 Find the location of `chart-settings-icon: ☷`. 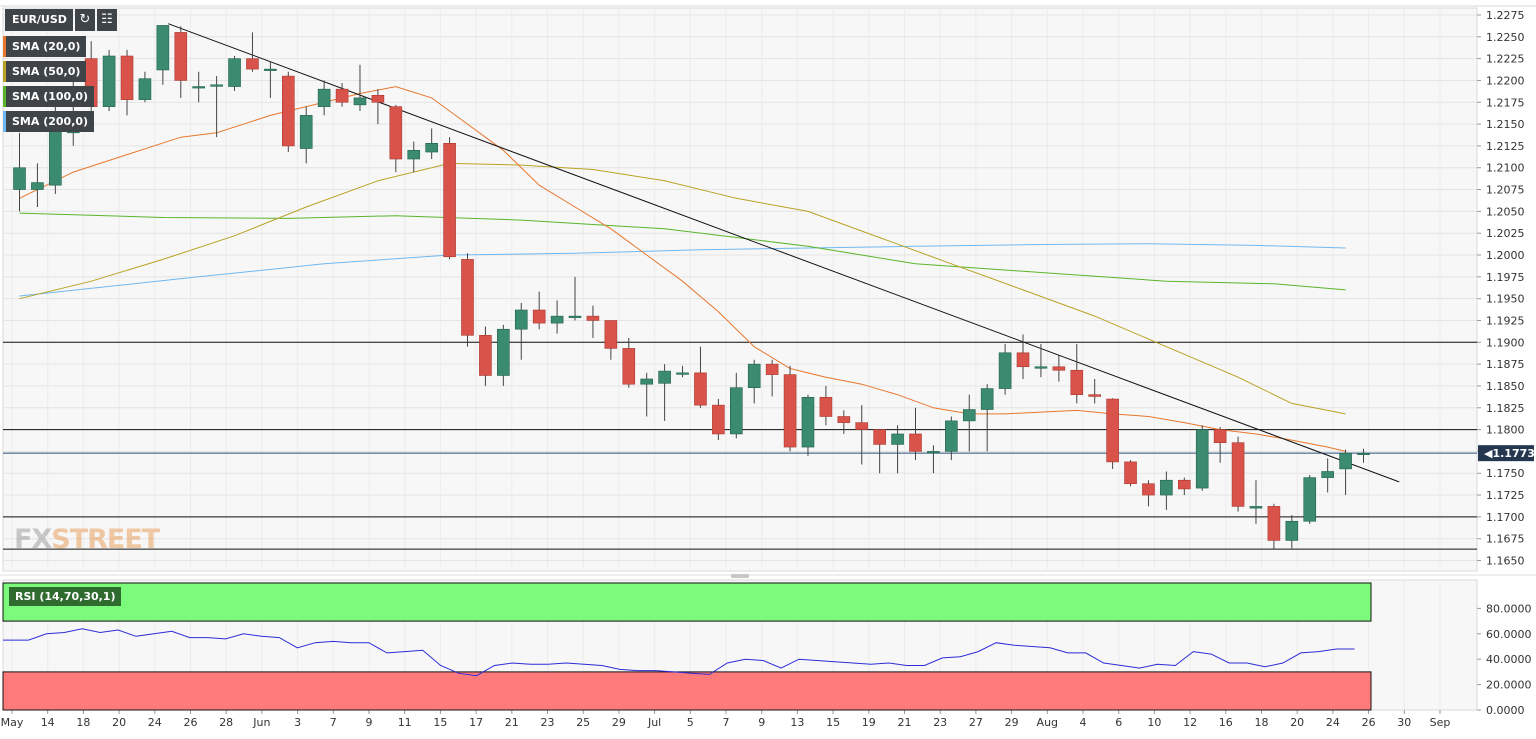

chart-settings-icon: ☷ is located at coordinates (106, 20).